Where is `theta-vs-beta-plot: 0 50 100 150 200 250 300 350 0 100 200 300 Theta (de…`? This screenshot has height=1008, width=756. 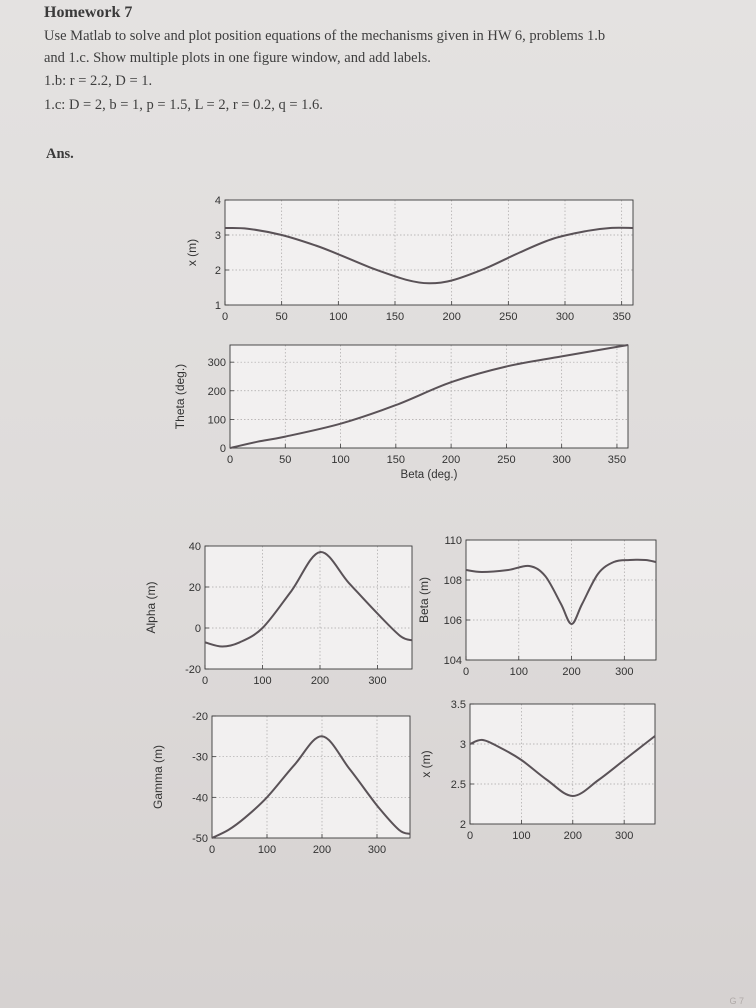
theta-vs-beta-plot: 0 50 100 150 200 250 300 350 0 100 200 300 Theta (de… is located at coordinates (401, 412).